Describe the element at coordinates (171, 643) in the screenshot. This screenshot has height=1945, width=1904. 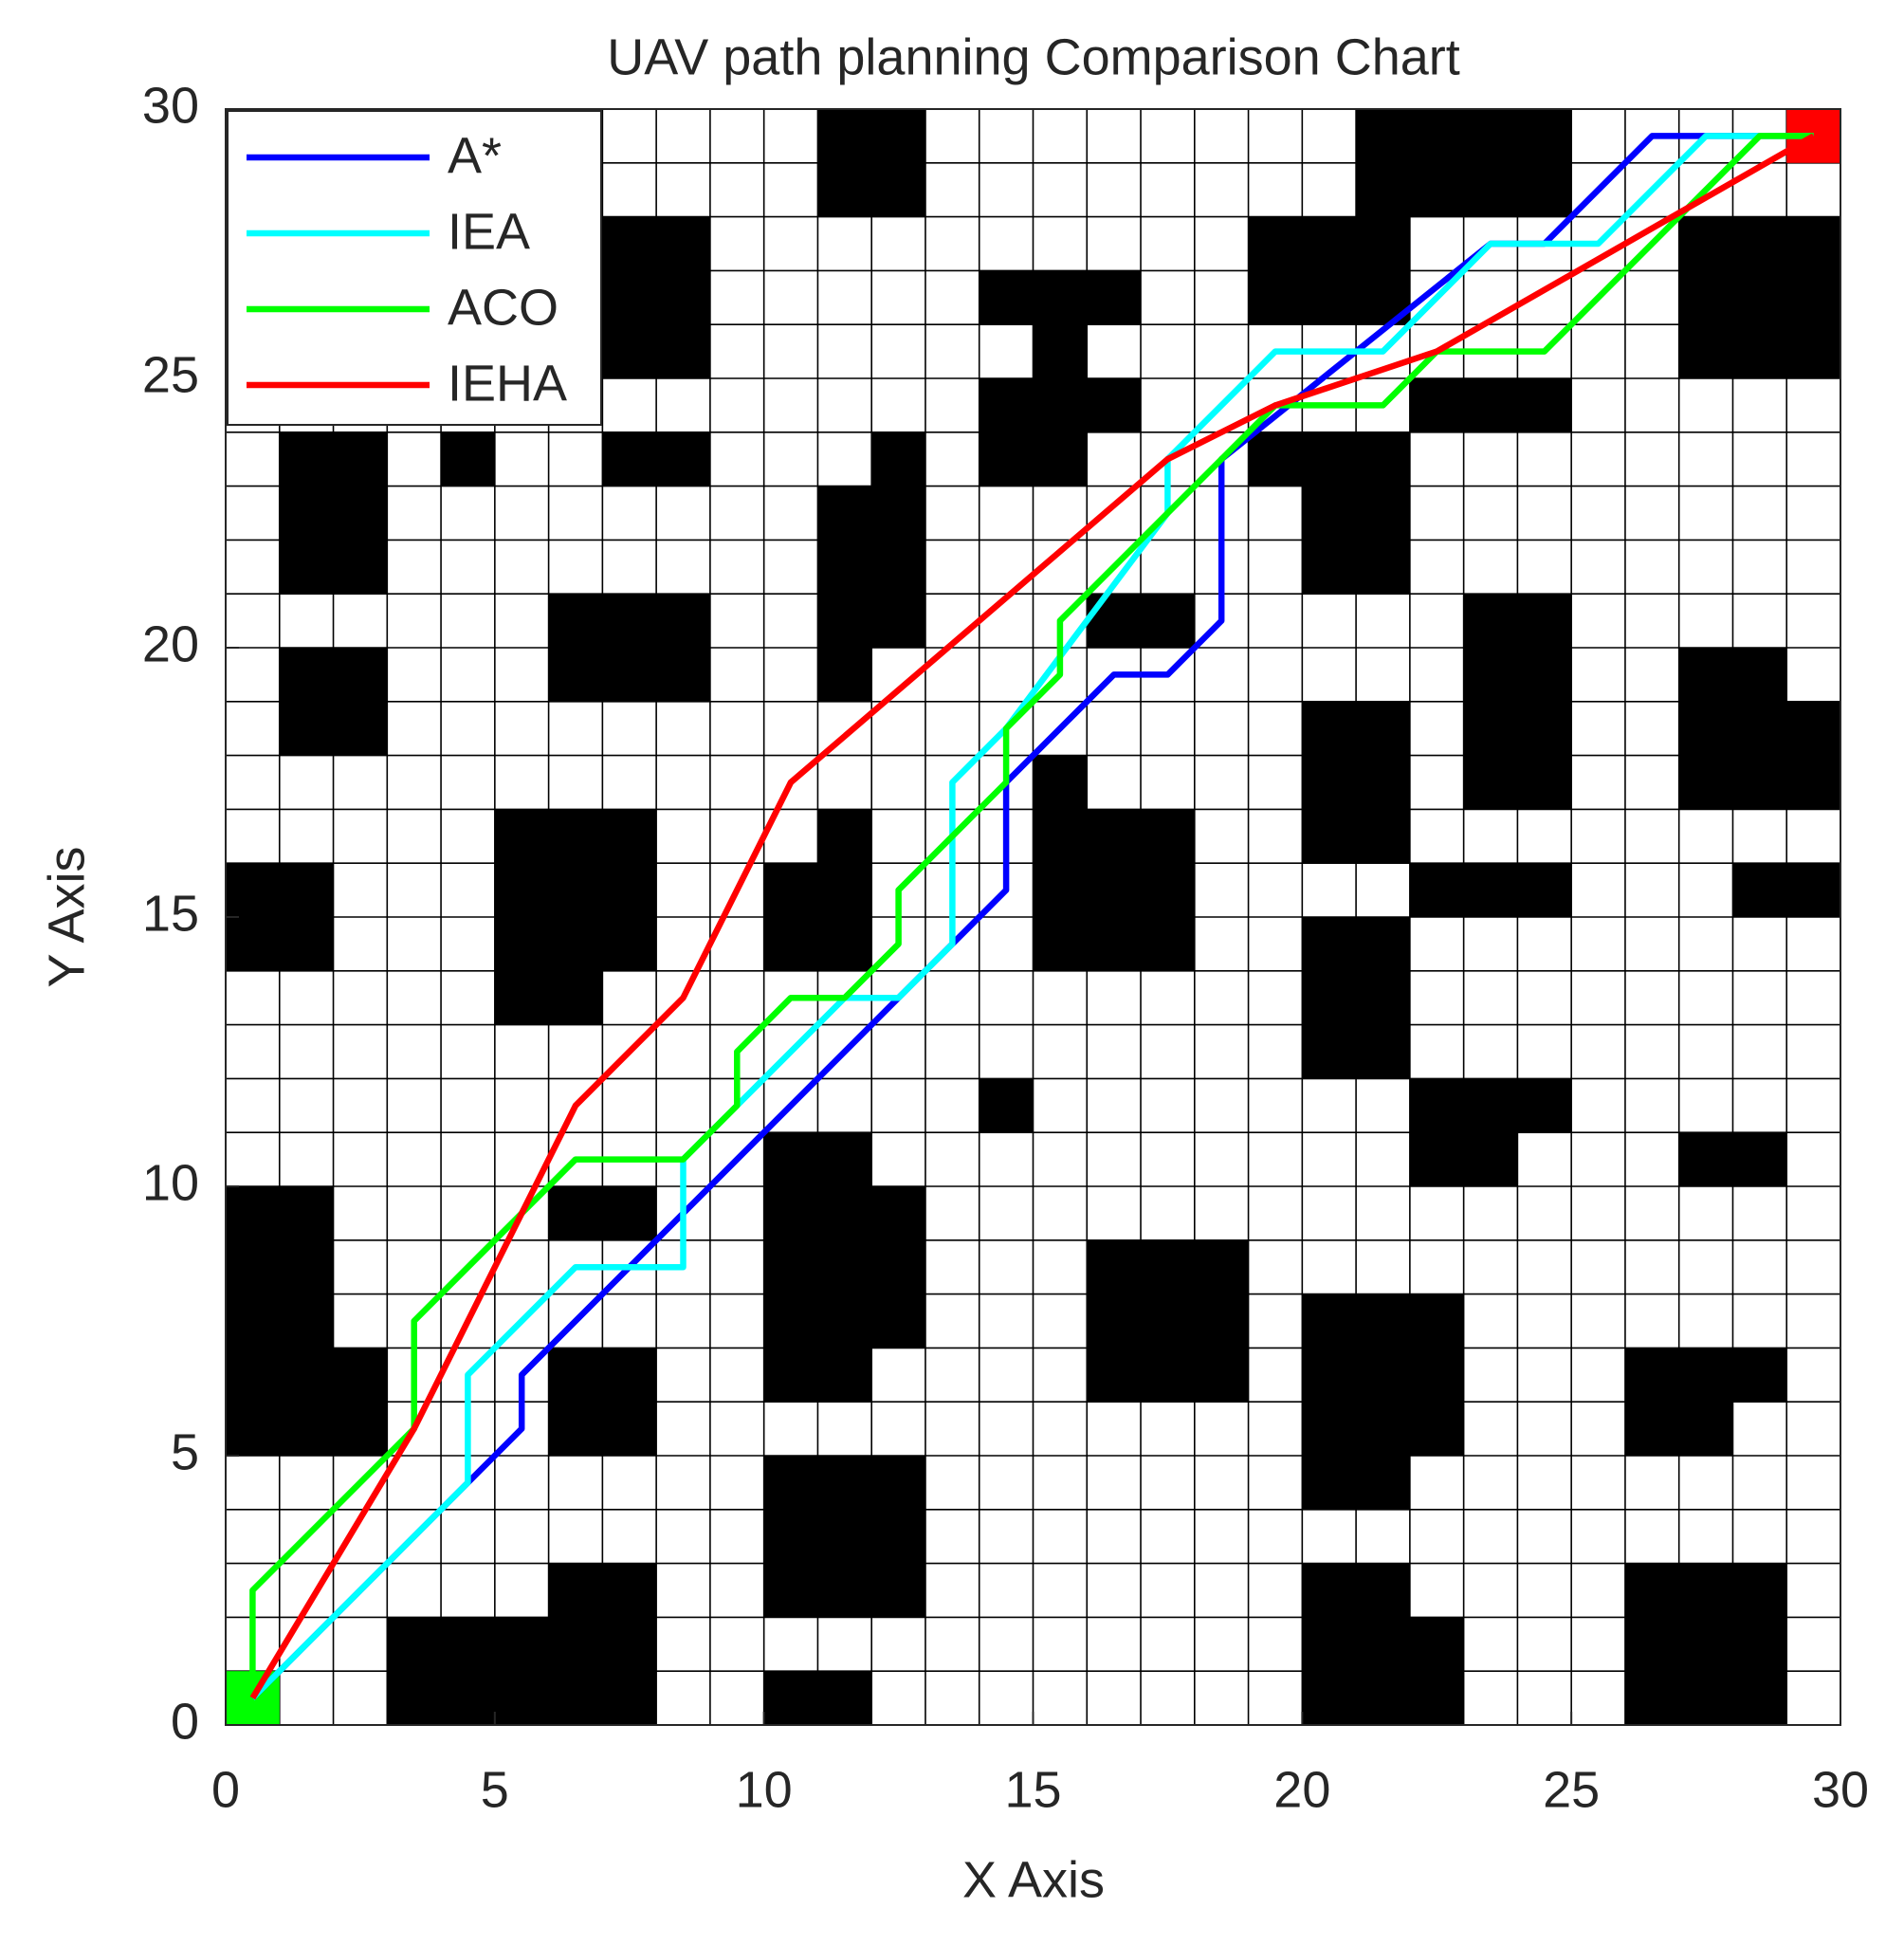
I see `y-tick-label: 20` at that location.